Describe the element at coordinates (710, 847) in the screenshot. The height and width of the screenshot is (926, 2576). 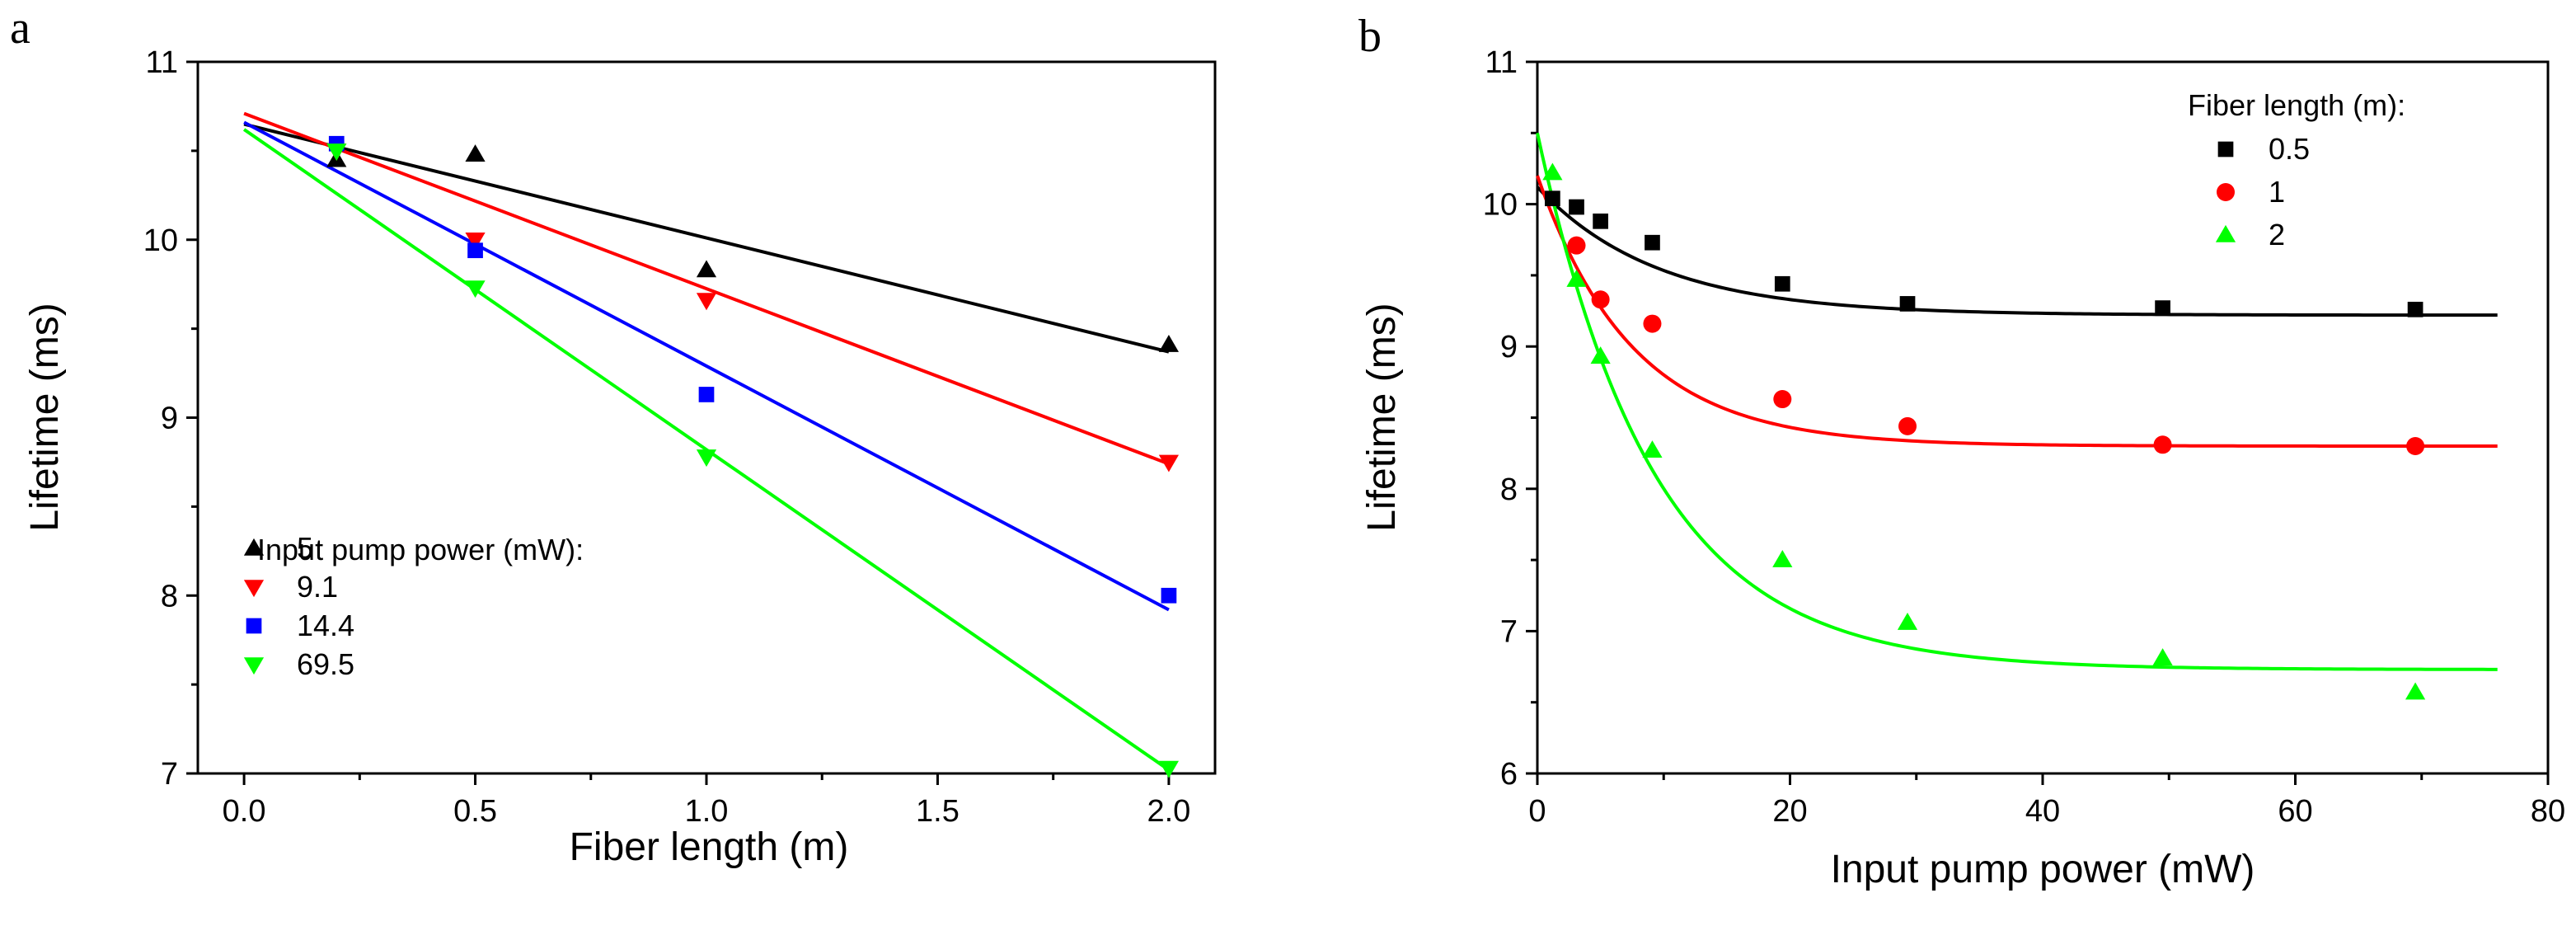
I see `panel-a-x-axis-label: Fiber length (m)` at that location.